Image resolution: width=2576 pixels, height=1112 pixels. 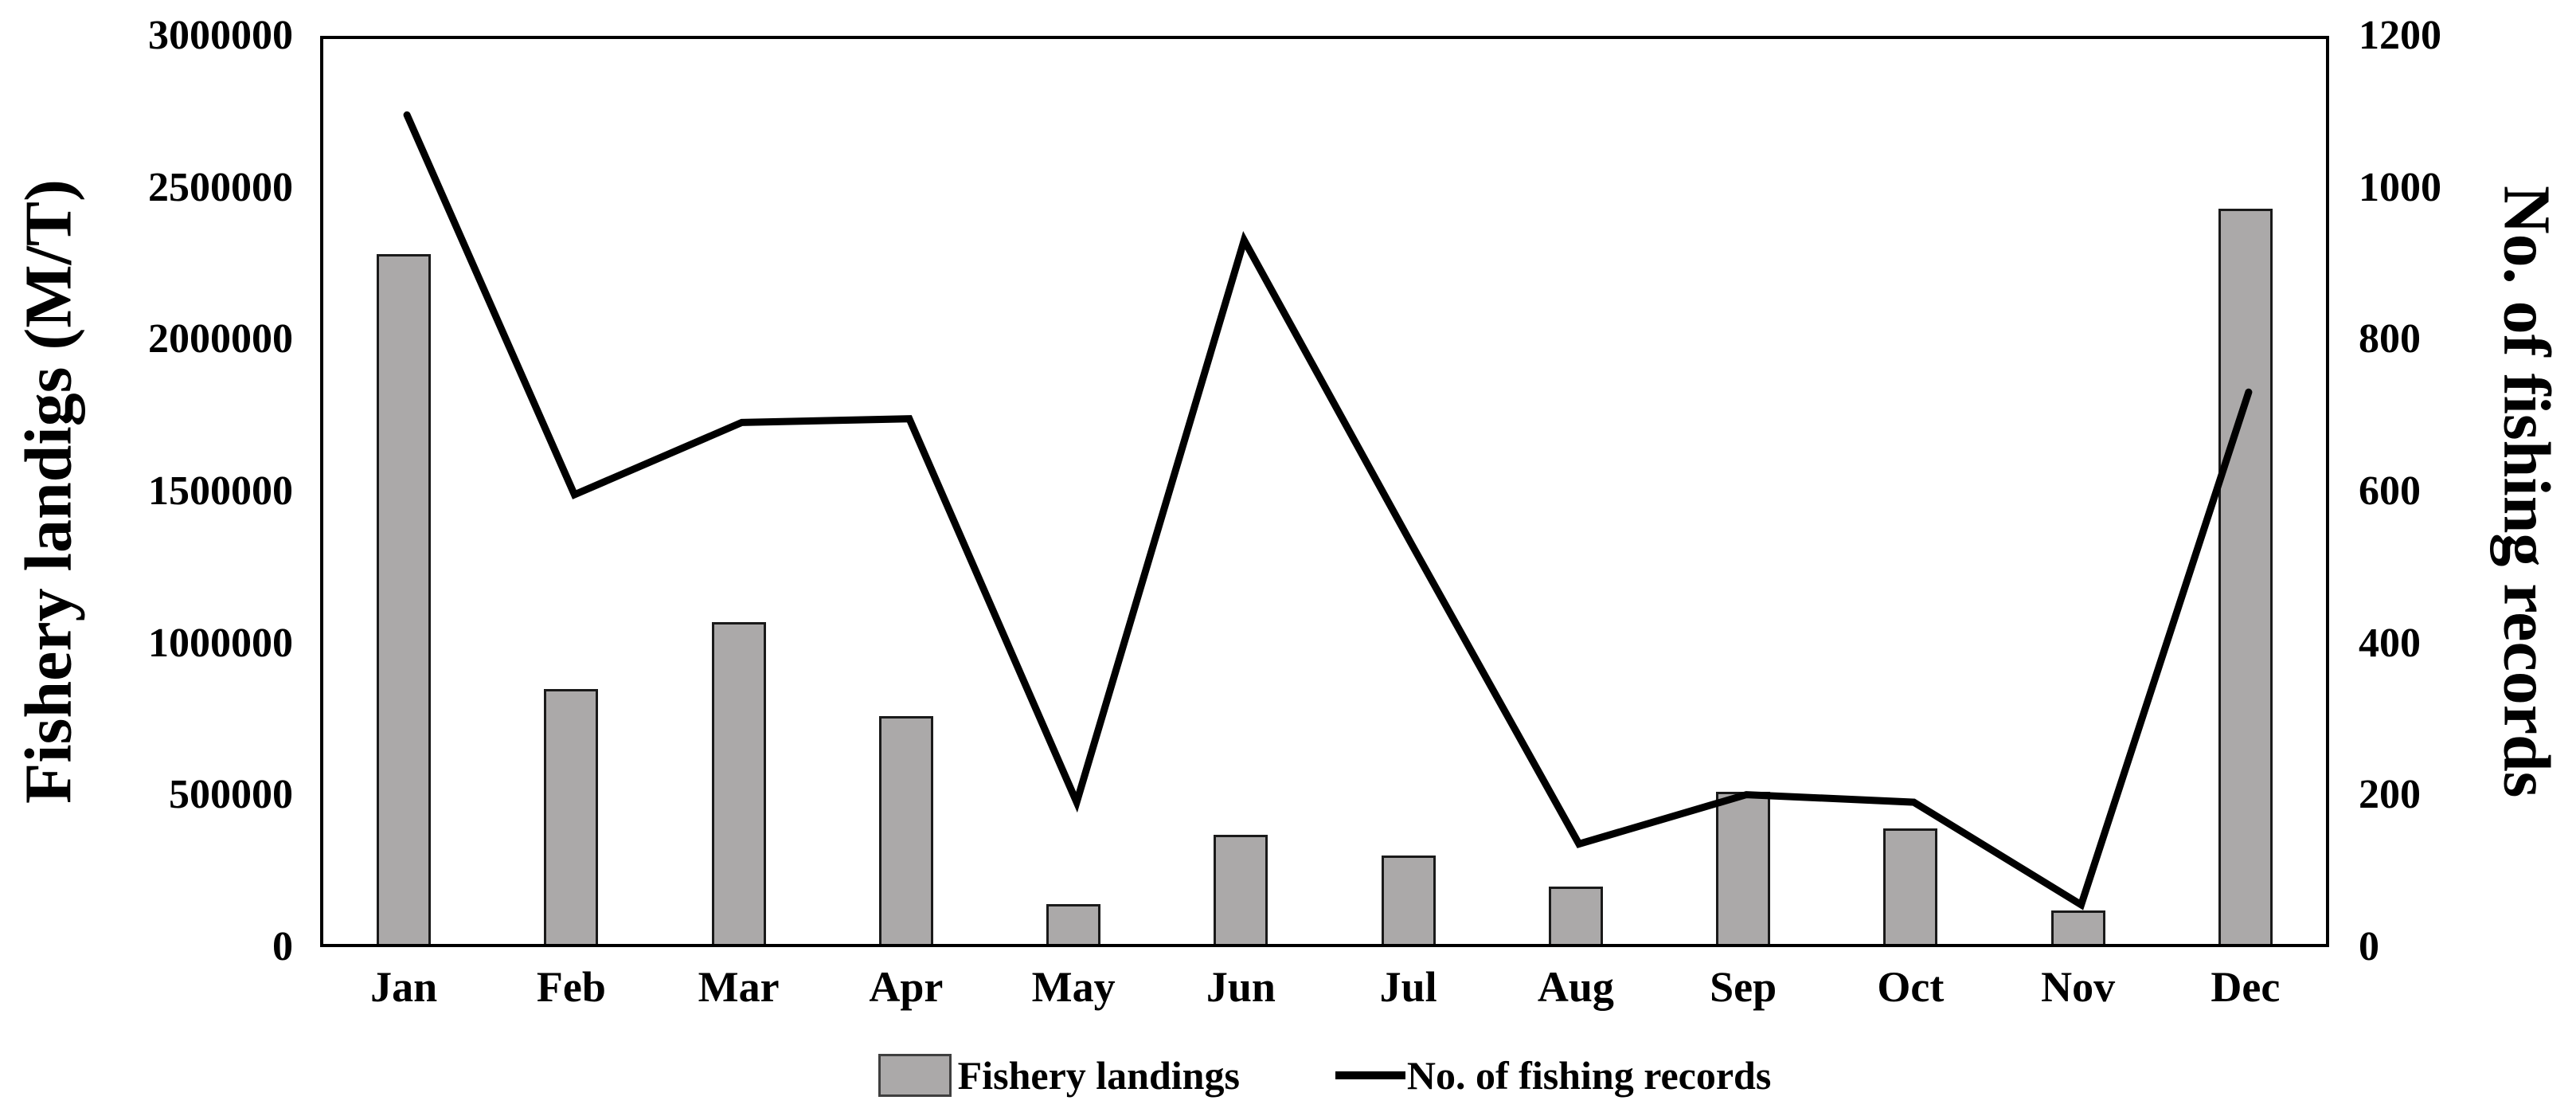 What do you see at coordinates (2245, 576) in the screenshot?
I see `bar-dec` at bounding box center [2245, 576].